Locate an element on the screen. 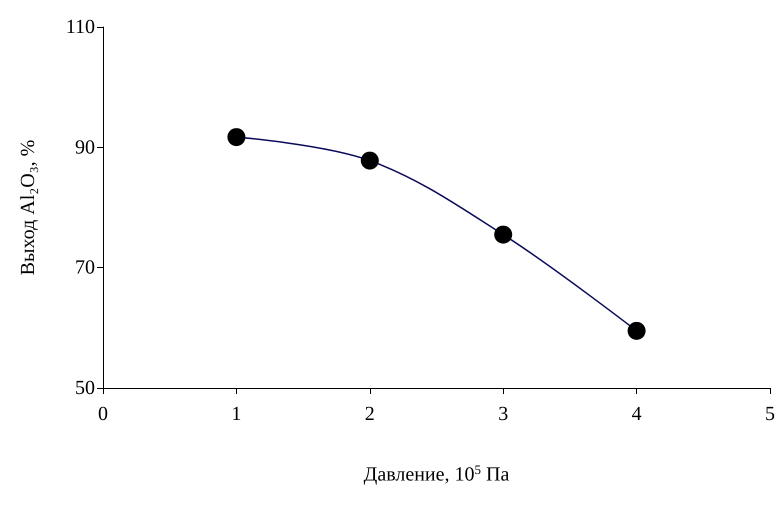  y-tick-label: 110 is located at coordinates (80, 27).